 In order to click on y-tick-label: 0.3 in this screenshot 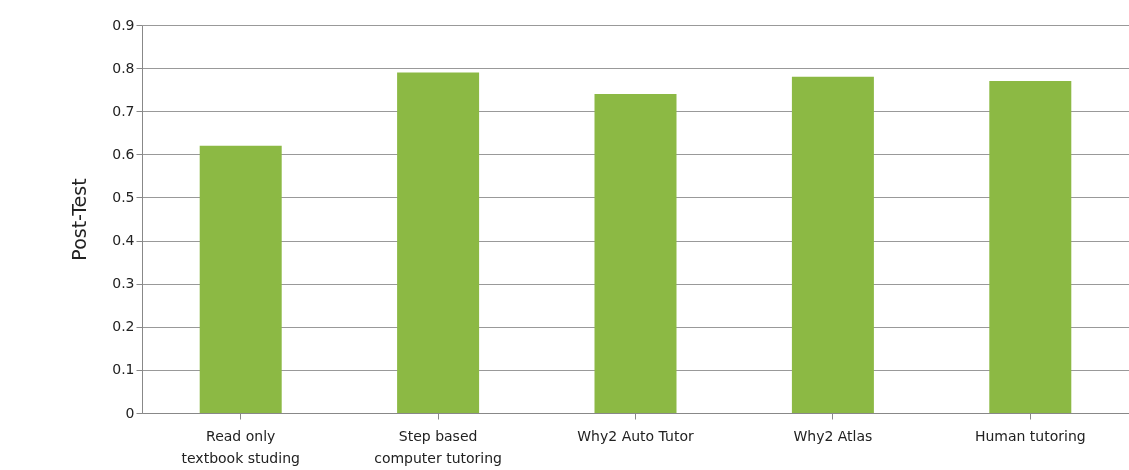, I will do `click(123, 283)`.